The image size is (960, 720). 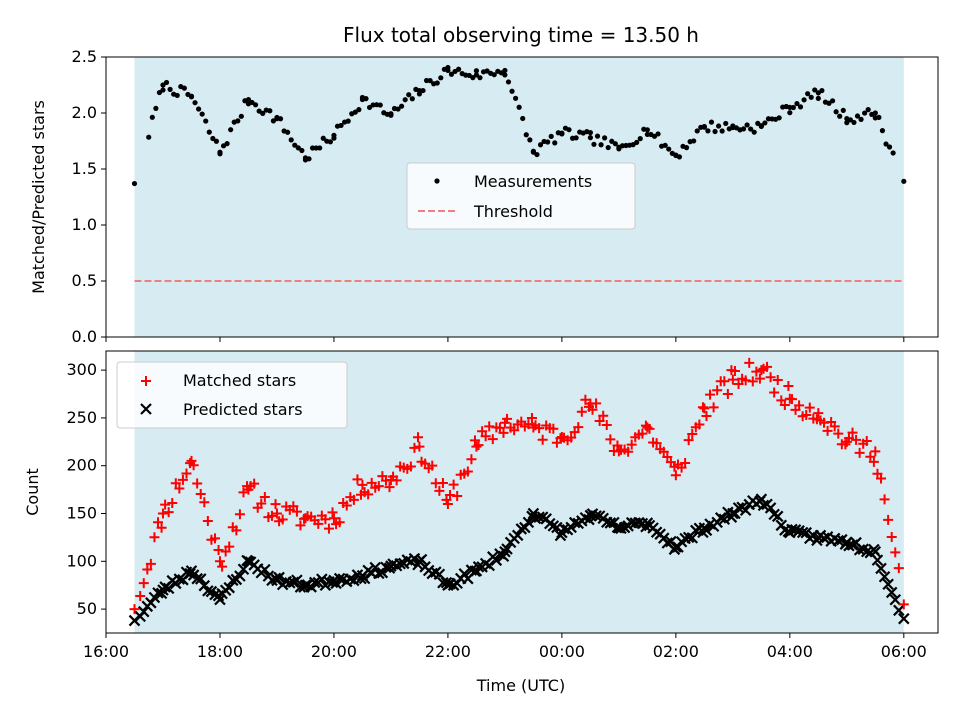 What do you see at coordinates (437, 181) in the screenshot?
I see `legend-marker-measurements` at bounding box center [437, 181].